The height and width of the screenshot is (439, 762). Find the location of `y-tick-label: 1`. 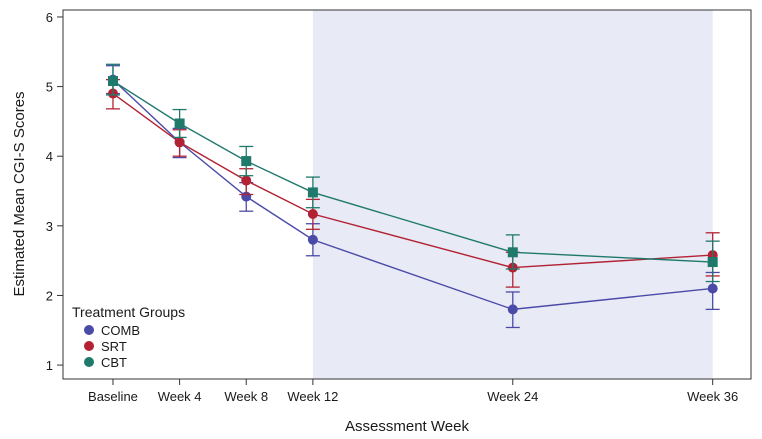

y-tick-label: 1 is located at coordinates (49, 365).